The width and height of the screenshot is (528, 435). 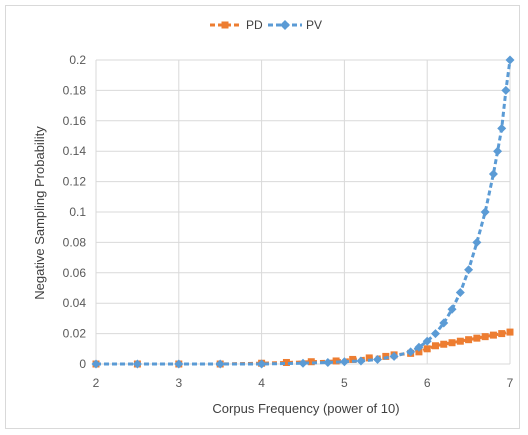 I want to click on legend-label-pv: PV, so click(x=314, y=25).